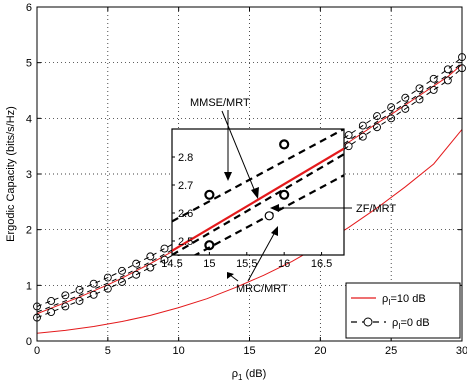 The height and width of the screenshot is (384, 467). What do you see at coordinates (220, 103) in the screenshot?
I see `annotation-mmse-mrt: MMSE/MRT` at bounding box center [220, 103].